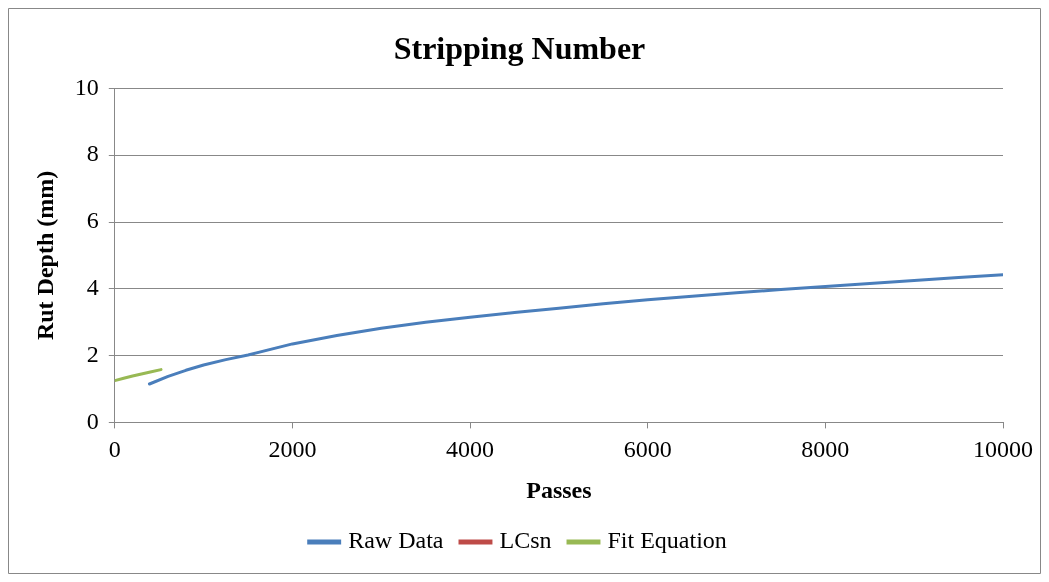 This screenshot has height=582, width=1049. Describe the element at coordinates (44, 255) in the screenshot. I see `y-axis-title: Rut Depth (mm)` at that location.